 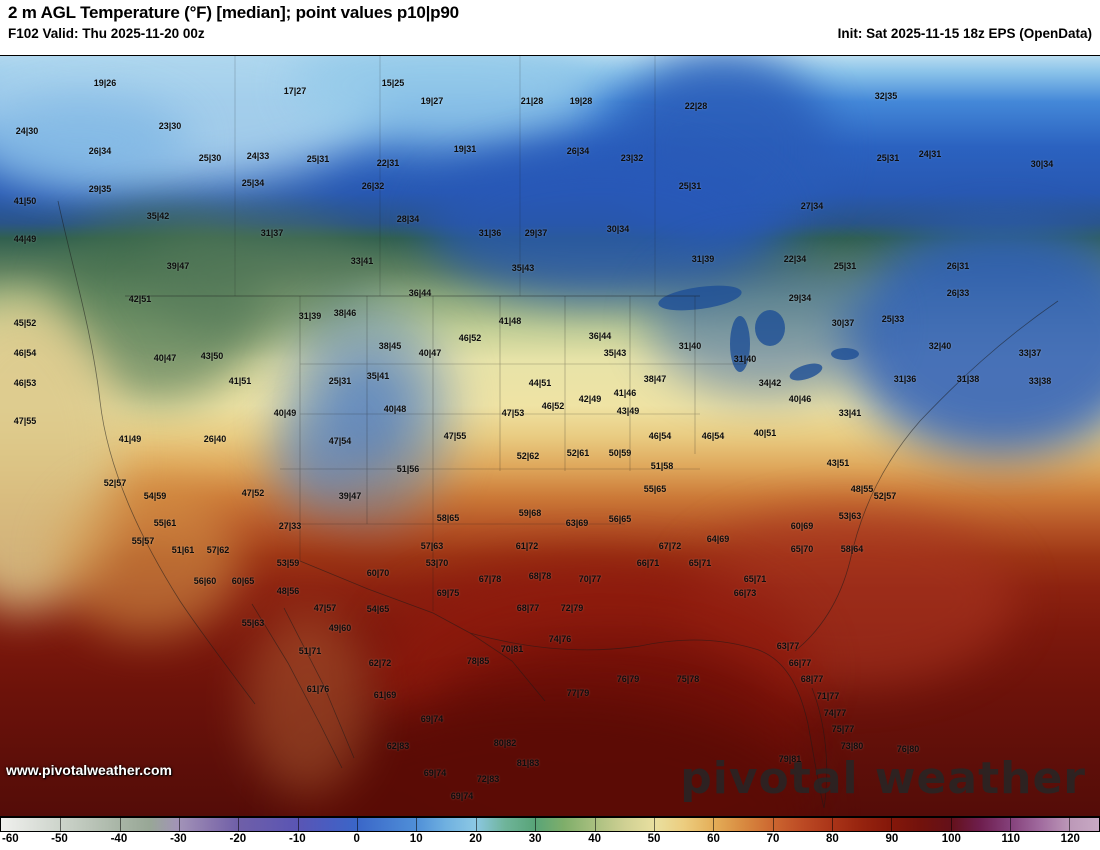 What do you see at coordinates (288, 563) in the screenshot?
I see `point-value: 53|59` at bounding box center [288, 563].